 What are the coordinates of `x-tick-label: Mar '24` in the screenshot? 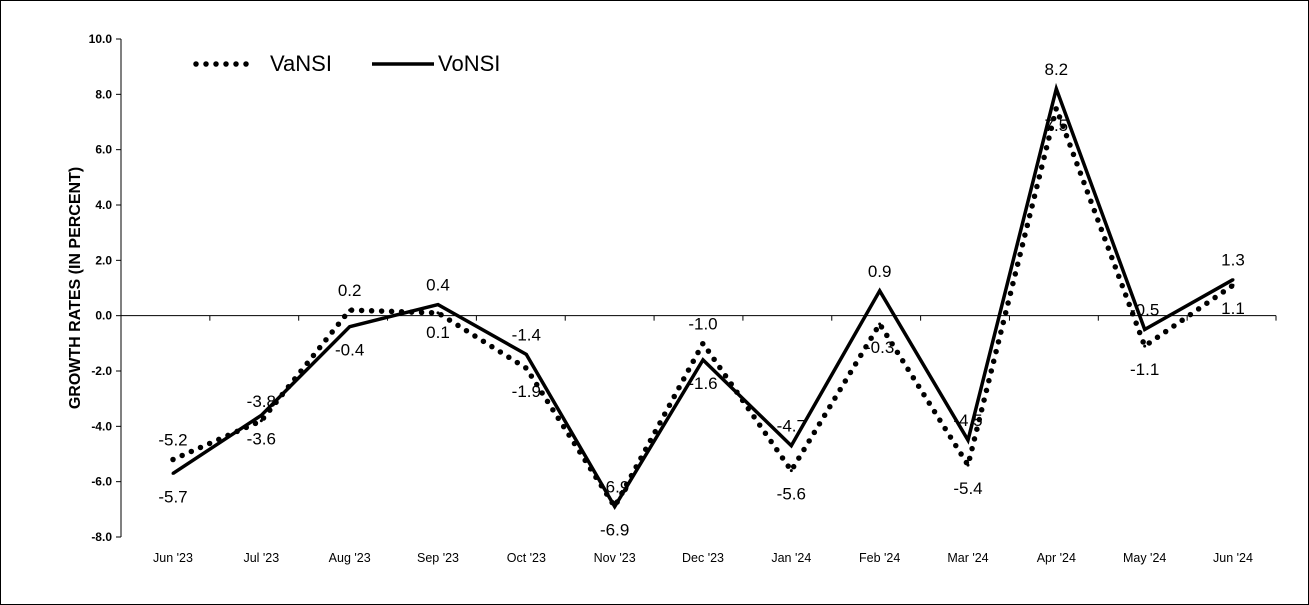 It's located at (967, 558).